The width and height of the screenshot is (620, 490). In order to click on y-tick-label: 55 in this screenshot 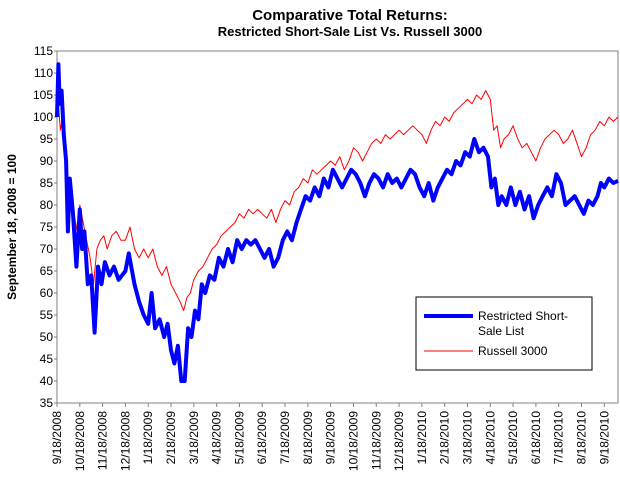, I will do `click(47, 315)`.